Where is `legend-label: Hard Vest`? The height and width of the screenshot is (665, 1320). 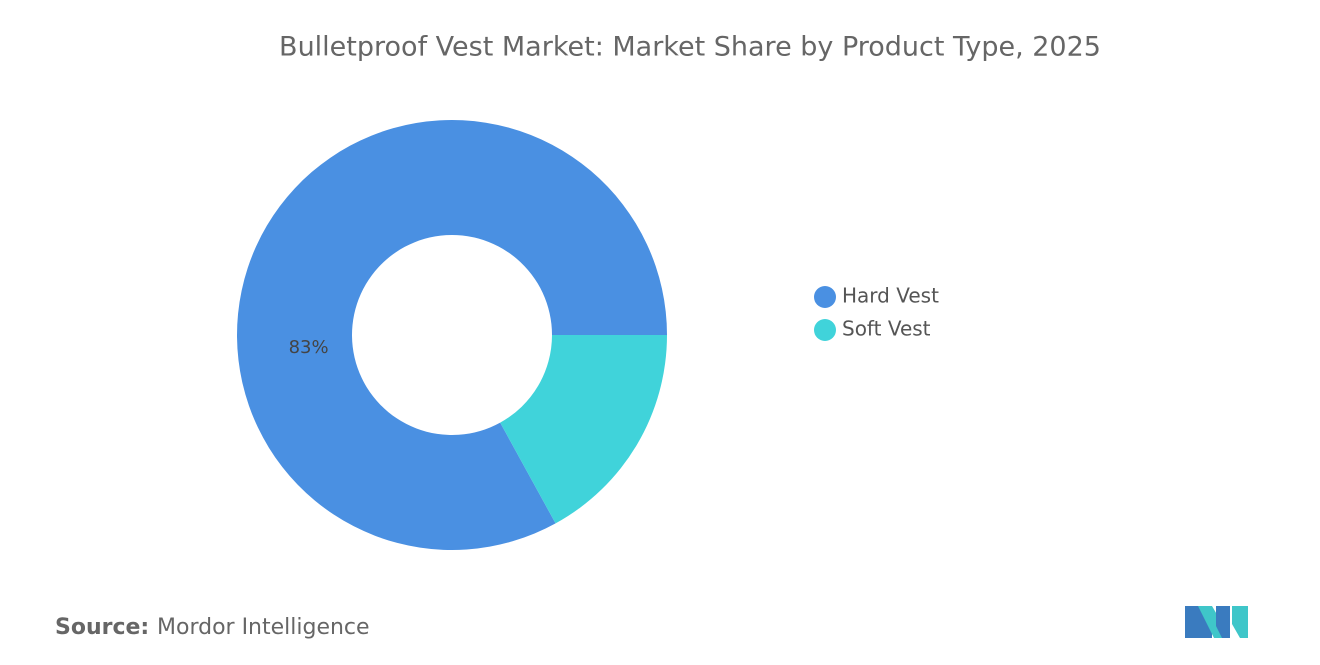 legend-label: Hard Vest is located at coordinates (890, 296).